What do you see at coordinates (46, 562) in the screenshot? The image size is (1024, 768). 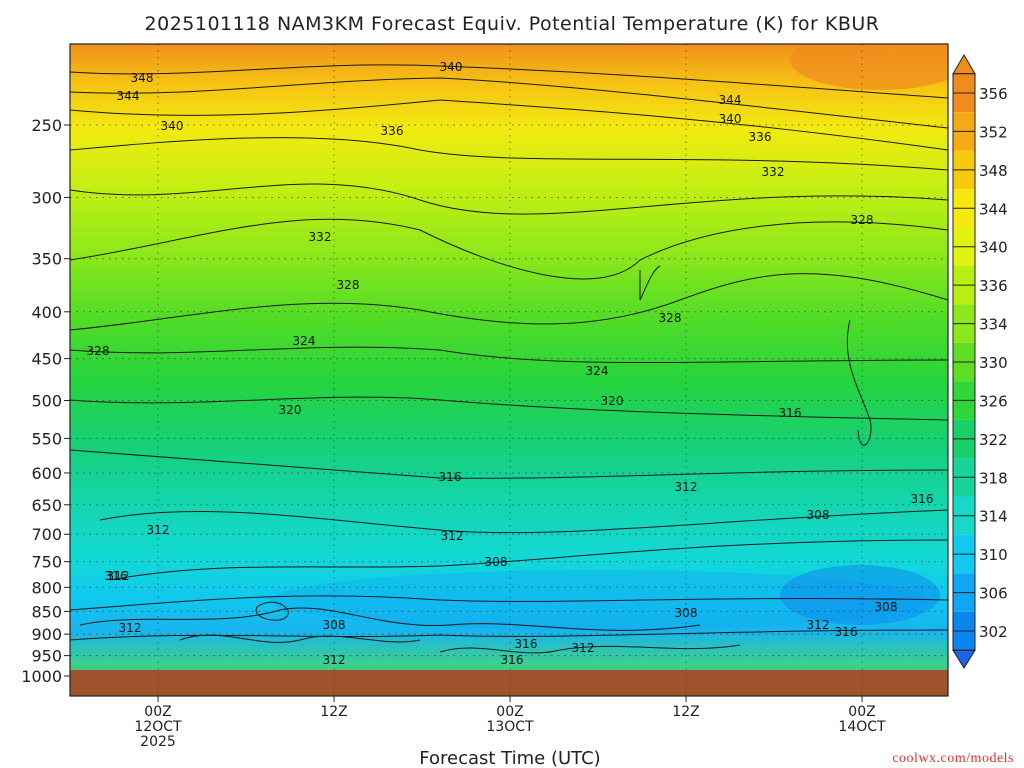 I see `y-tick-label: 750` at bounding box center [46, 562].